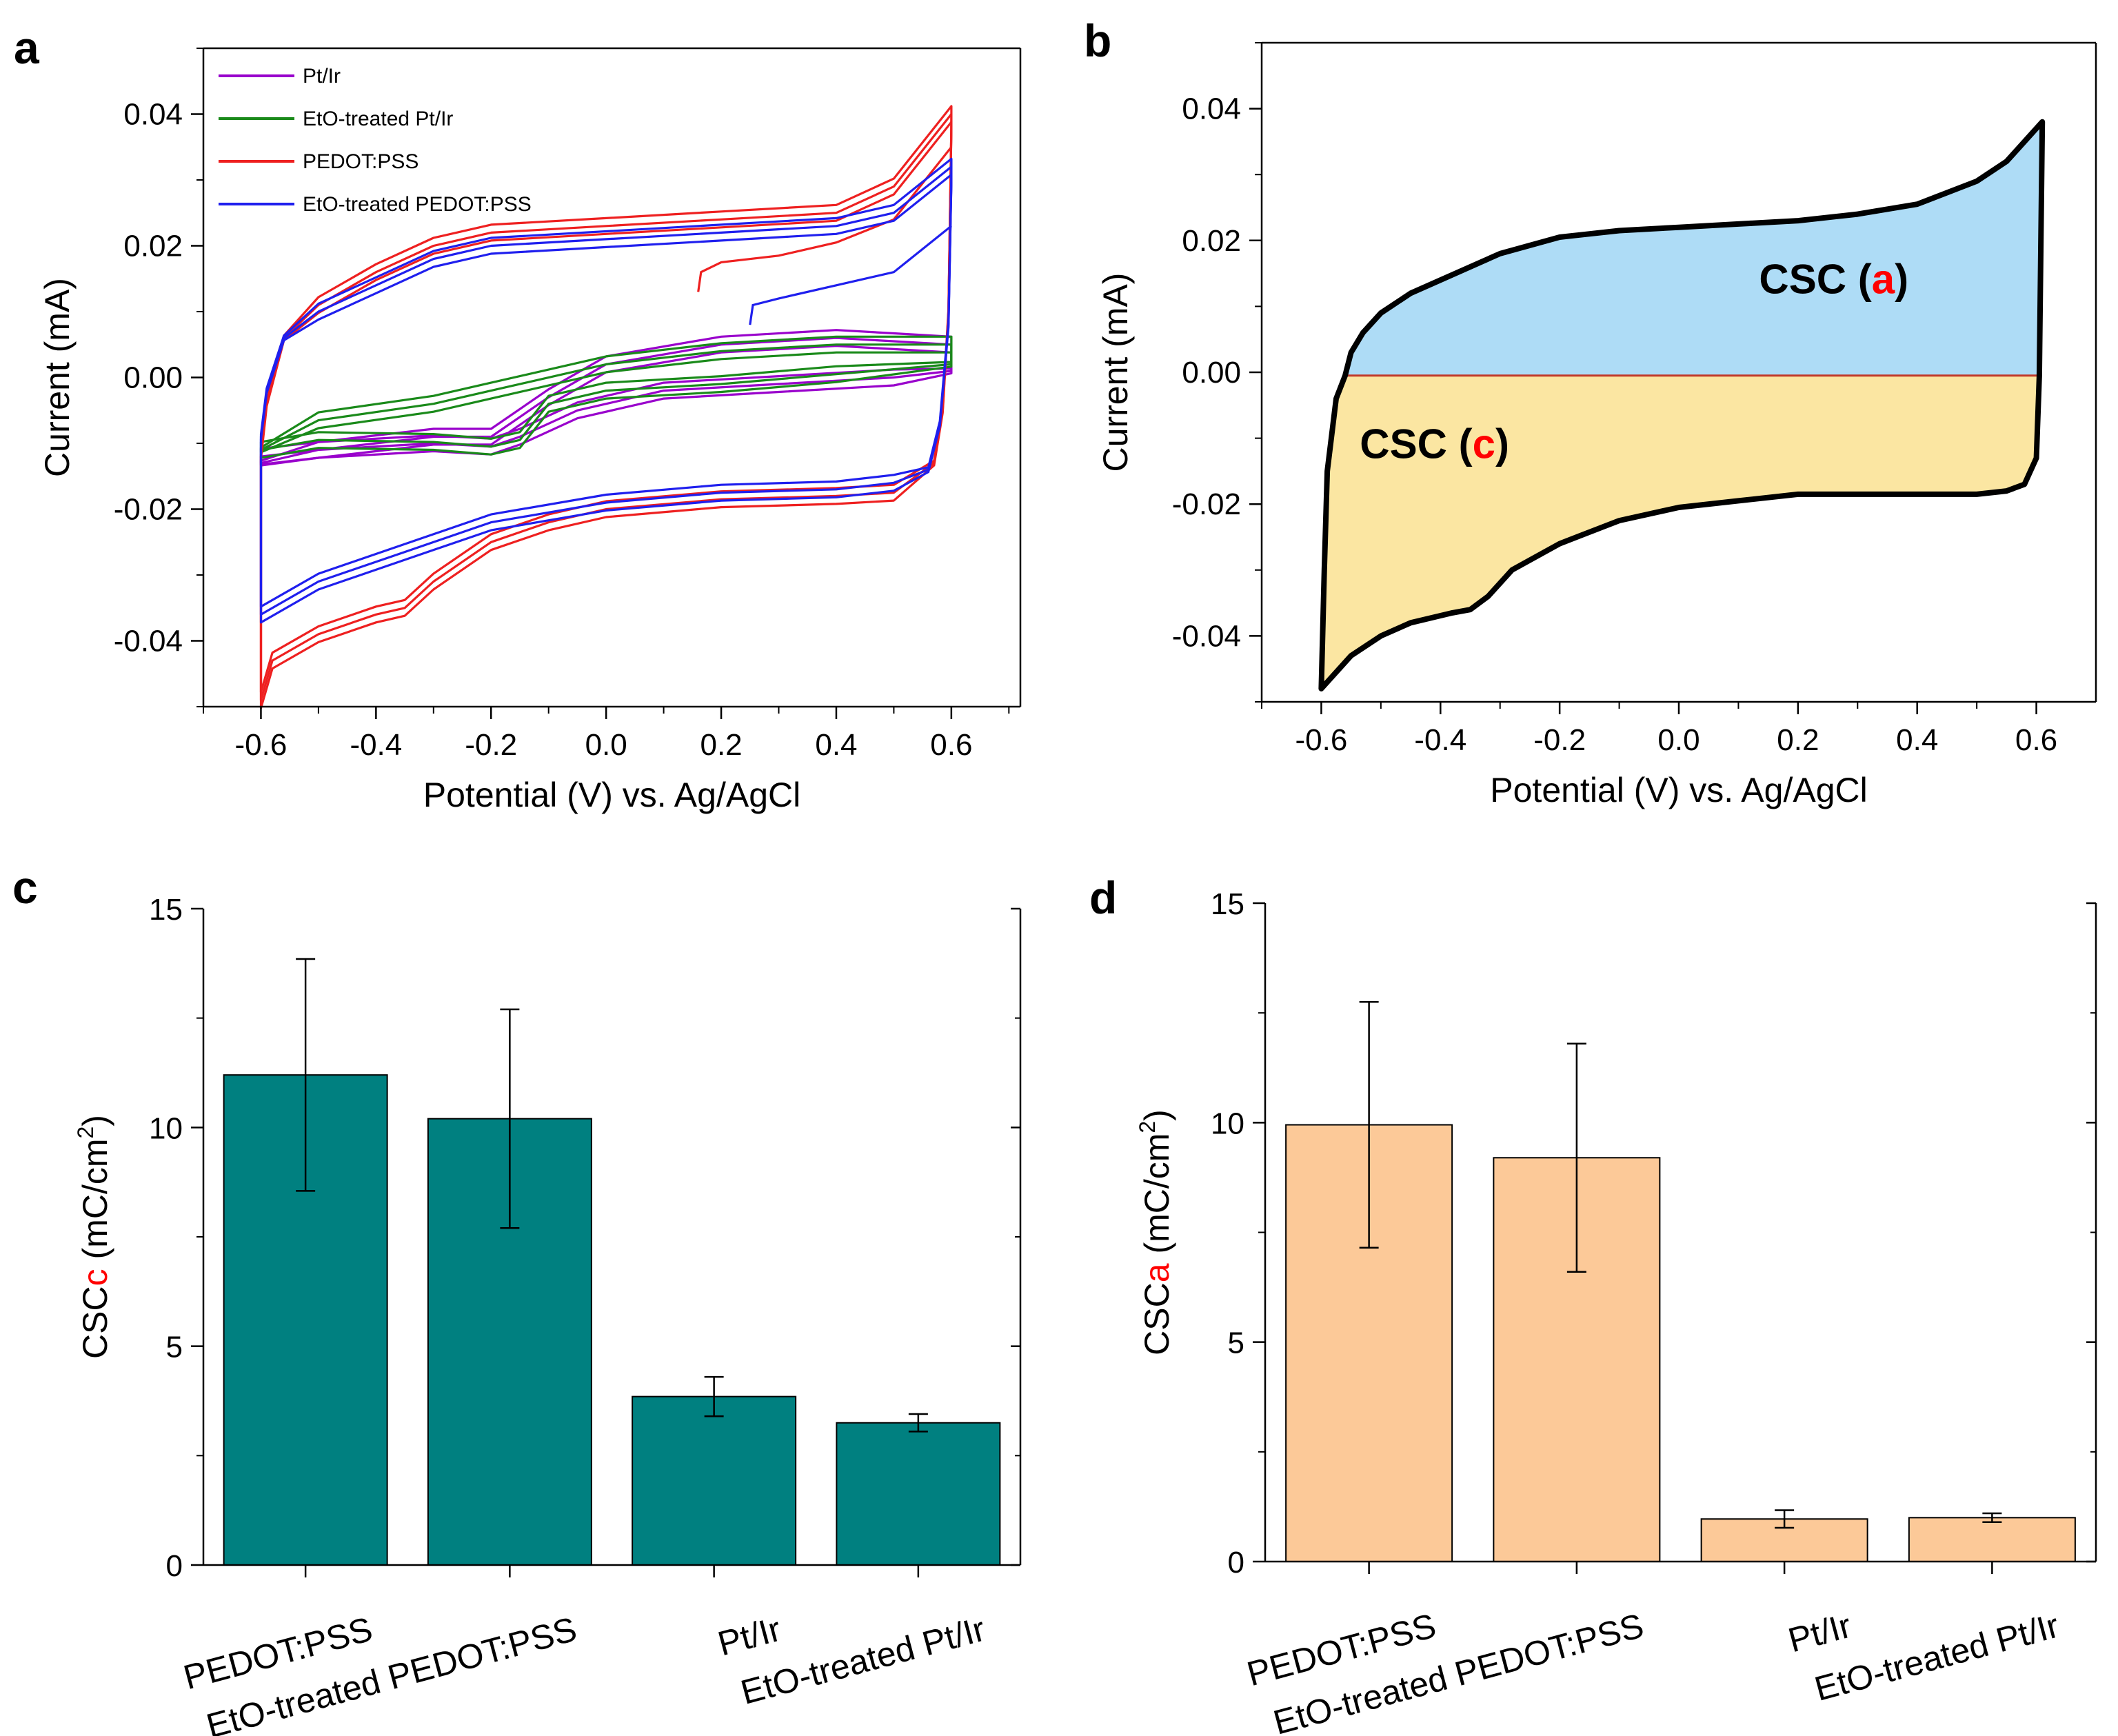 The width and height of the screenshot is (2118, 1736). What do you see at coordinates (361, 161) in the screenshot?
I see `legend-label: PEDOT:PSS` at bounding box center [361, 161].